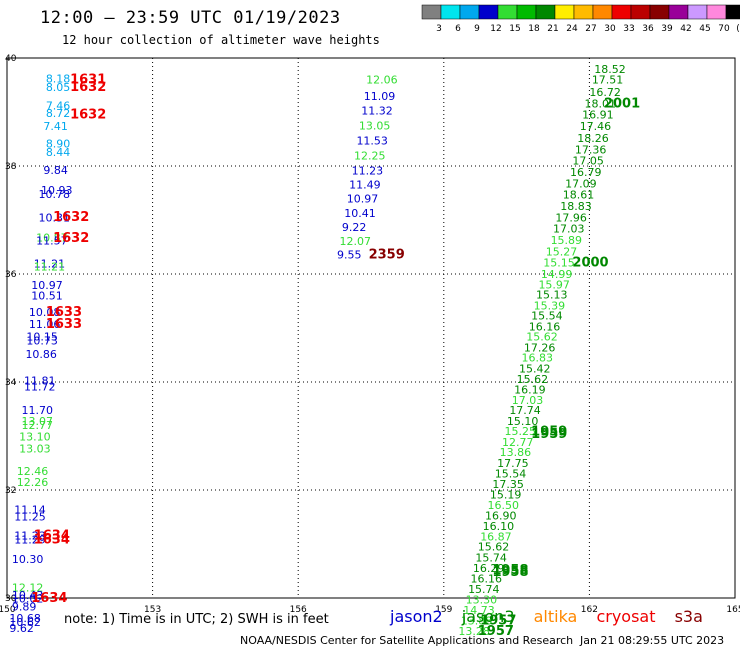 The width and height of the screenshot is (740, 650). I want to click on wave-height-label: 10.41, so click(360, 213).